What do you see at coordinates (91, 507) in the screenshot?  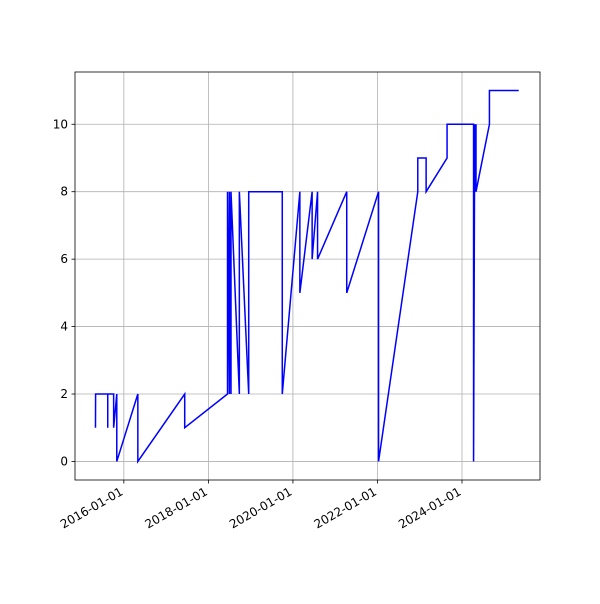 I see `x-tick-label: 2016-01-01` at bounding box center [91, 507].